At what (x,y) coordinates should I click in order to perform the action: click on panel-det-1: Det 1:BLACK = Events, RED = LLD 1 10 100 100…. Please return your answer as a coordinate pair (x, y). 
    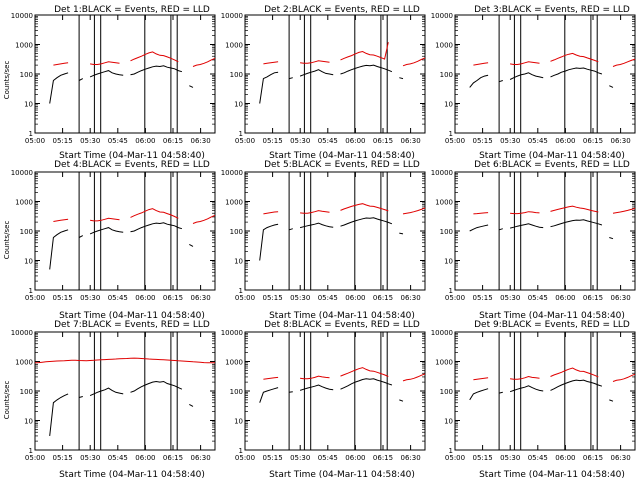
    Looking at the image, I should click on (113, 75).